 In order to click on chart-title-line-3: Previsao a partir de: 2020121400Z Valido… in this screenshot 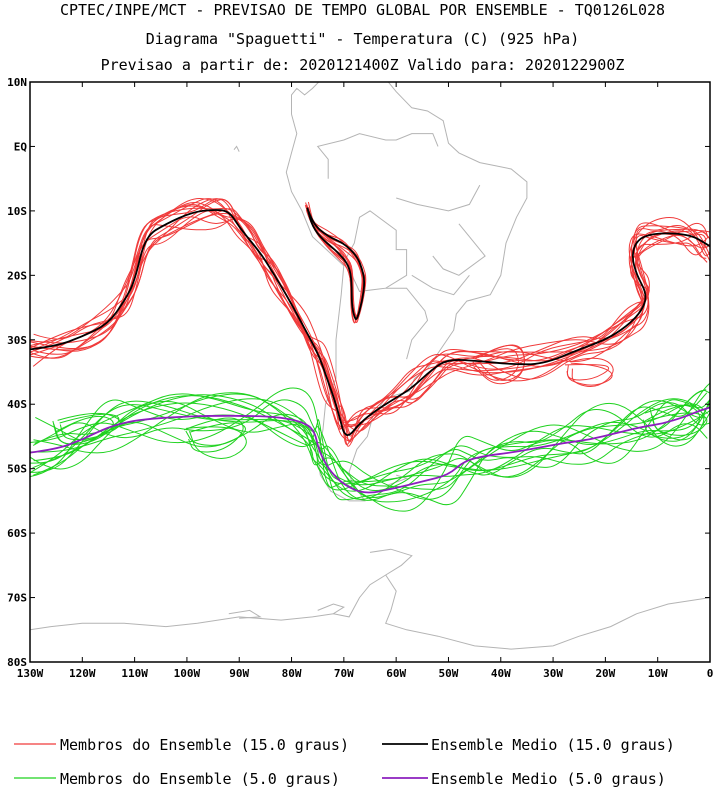, I will do `click(362, 65)`.